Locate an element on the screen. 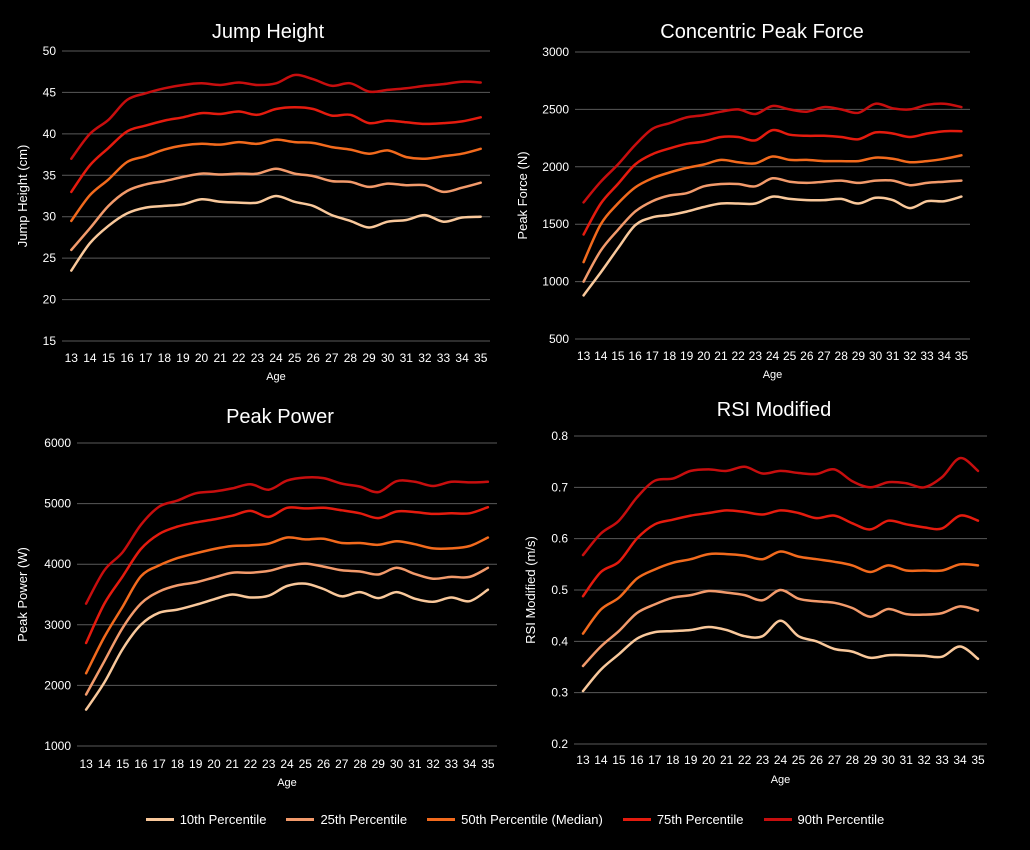 The height and width of the screenshot is (850, 1030). y-tick-label: 0.4 is located at coordinates (559, 641).